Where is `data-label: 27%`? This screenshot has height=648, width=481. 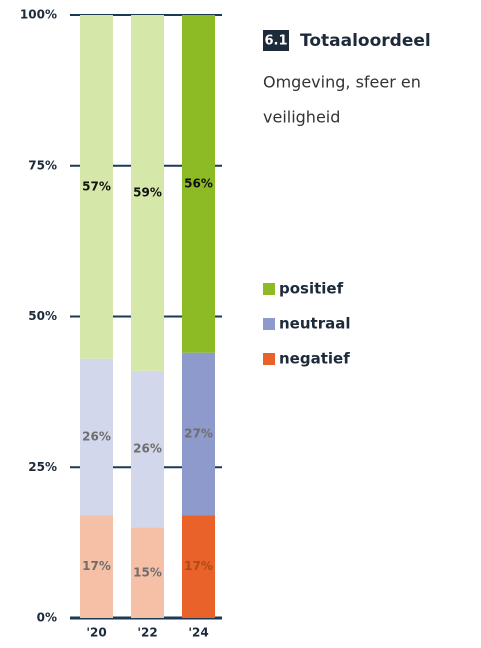
data-label: 27% is located at coordinates (198, 434).